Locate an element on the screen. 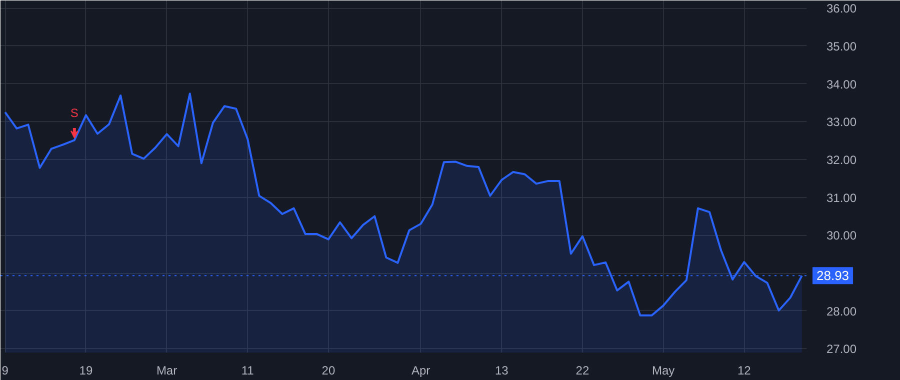  annotation: S is located at coordinates (74, 113).